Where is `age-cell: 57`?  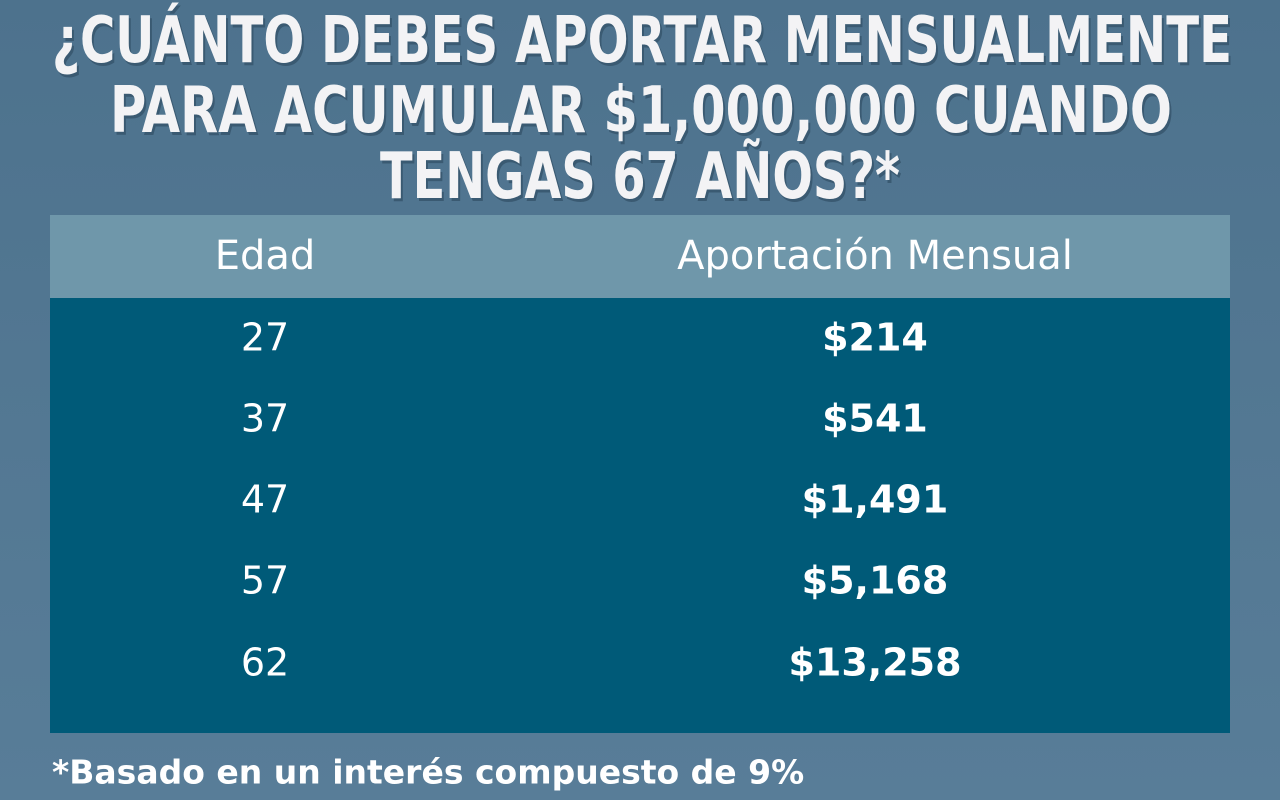 age-cell: 57 is located at coordinates (265, 581).